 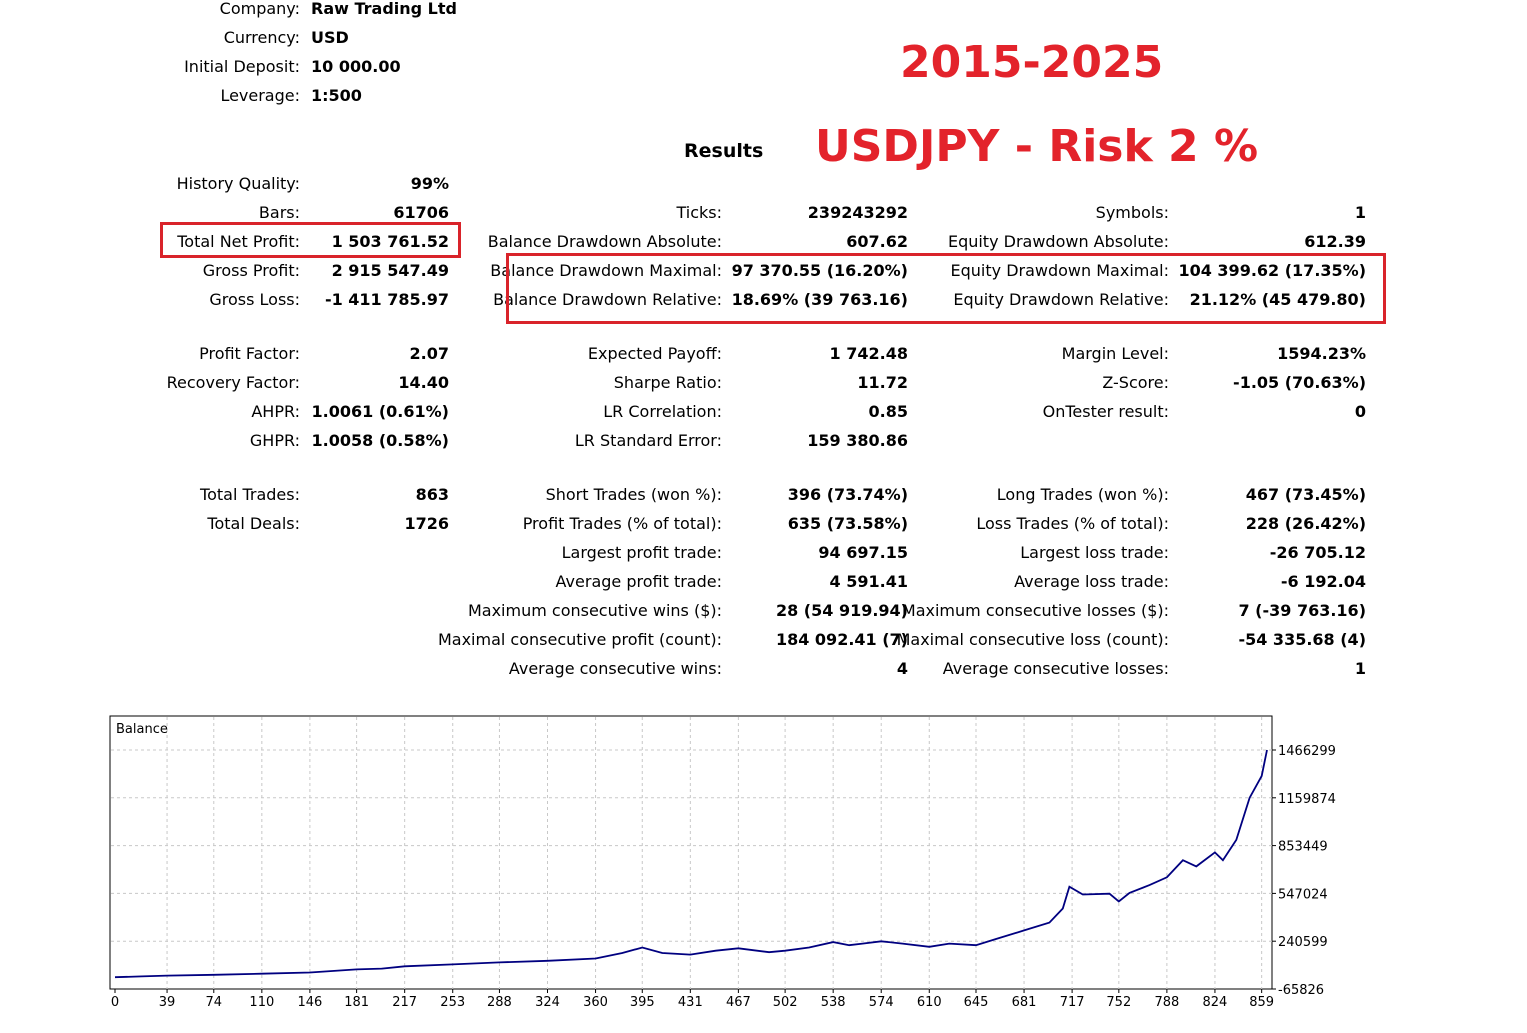 What do you see at coordinates (622, 523) in the screenshot?
I see `col2-label: Profit Trades (% of total):` at bounding box center [622, 523].